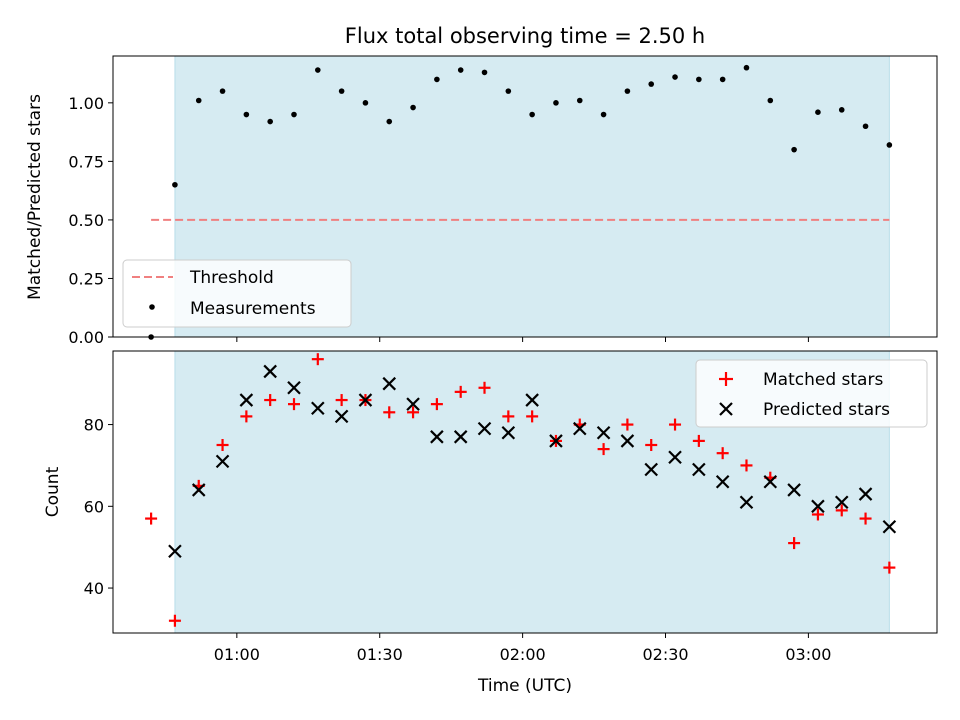 This screenshot has height=720, width=960. I want to click on top-y-tick-label: 1.00, so click(86, 103).